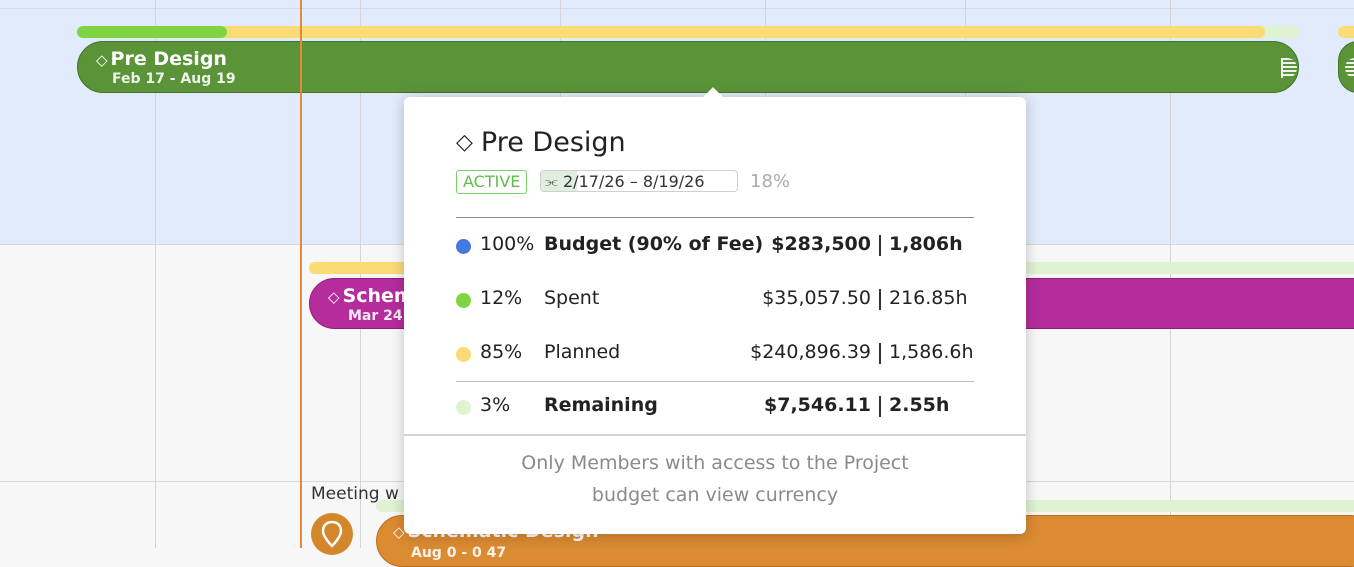 This screenshot has width=1354, height=567. I want to click on today-line, so click(301, 274).